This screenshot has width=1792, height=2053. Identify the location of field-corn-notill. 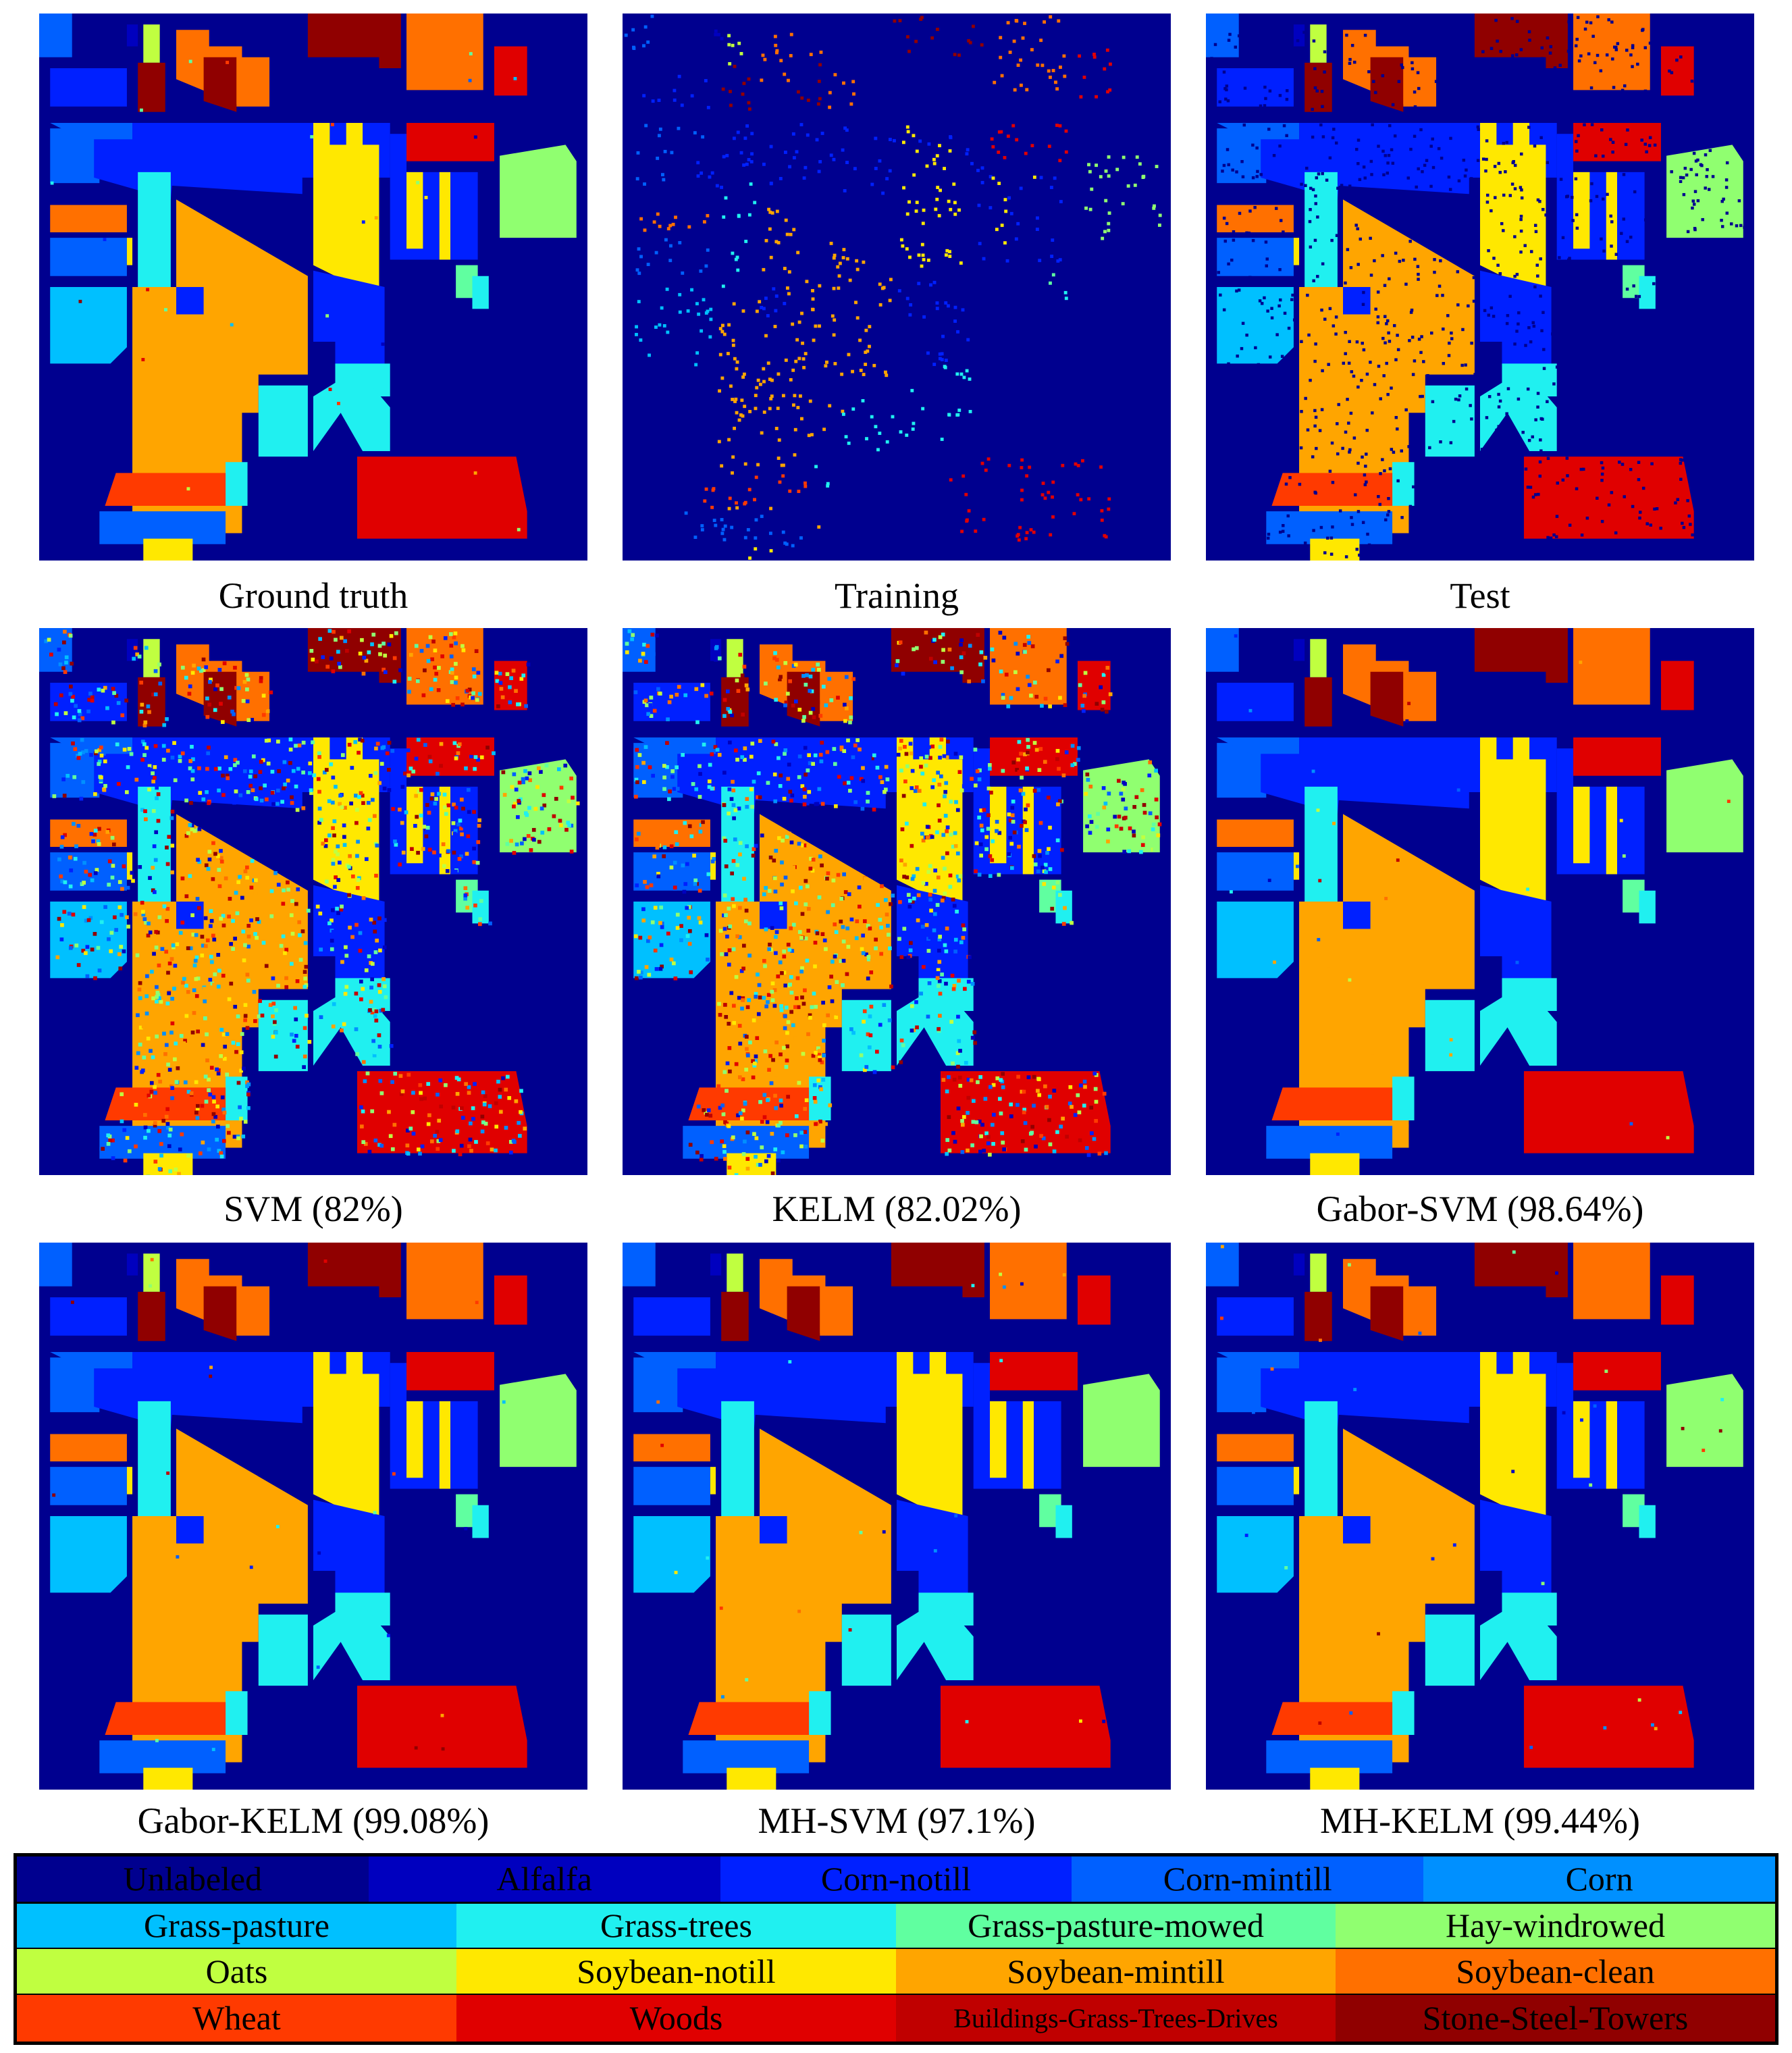
(1357, 301).